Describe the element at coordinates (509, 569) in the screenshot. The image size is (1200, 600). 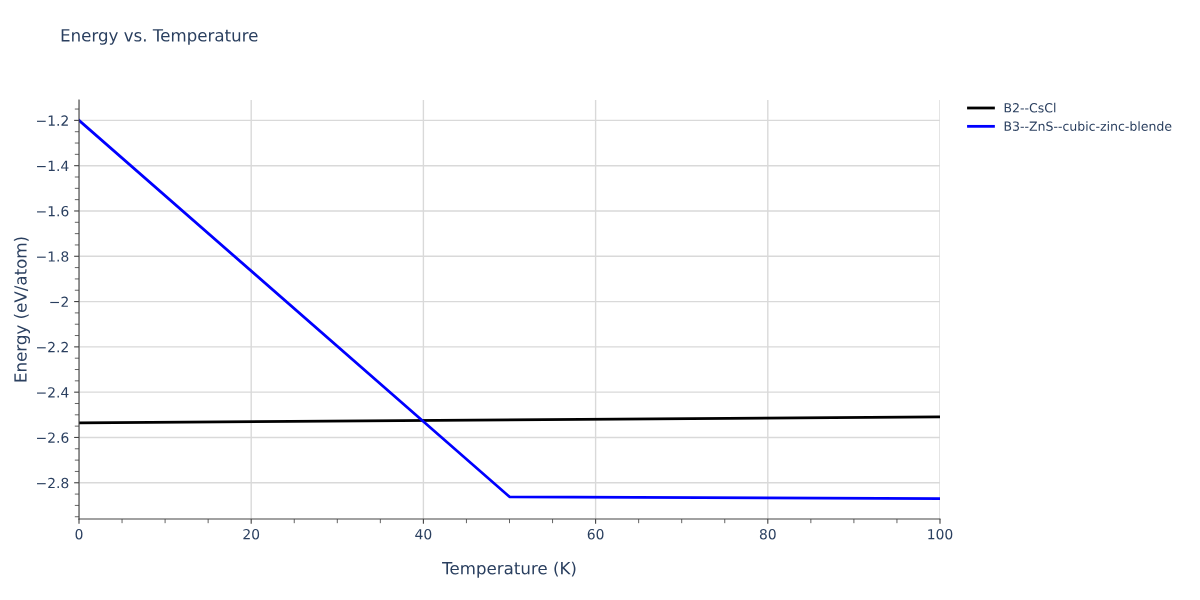
I see `x-axis-title: Temperature (K)` at that location.